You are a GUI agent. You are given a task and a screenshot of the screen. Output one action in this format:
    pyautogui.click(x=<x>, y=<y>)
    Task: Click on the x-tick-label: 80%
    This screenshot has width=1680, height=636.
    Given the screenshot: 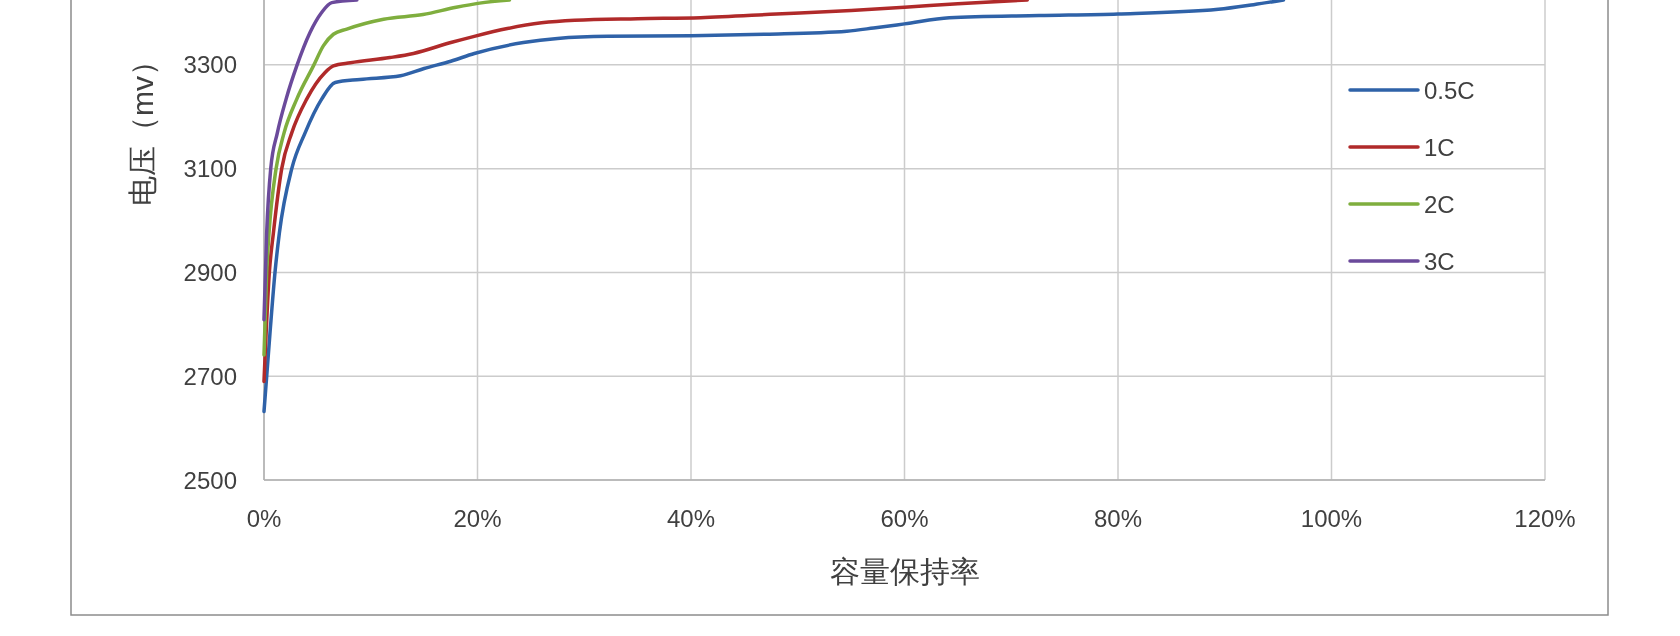 What is the action you would take?
    pyautogui.click(x=1118, y=518)
    